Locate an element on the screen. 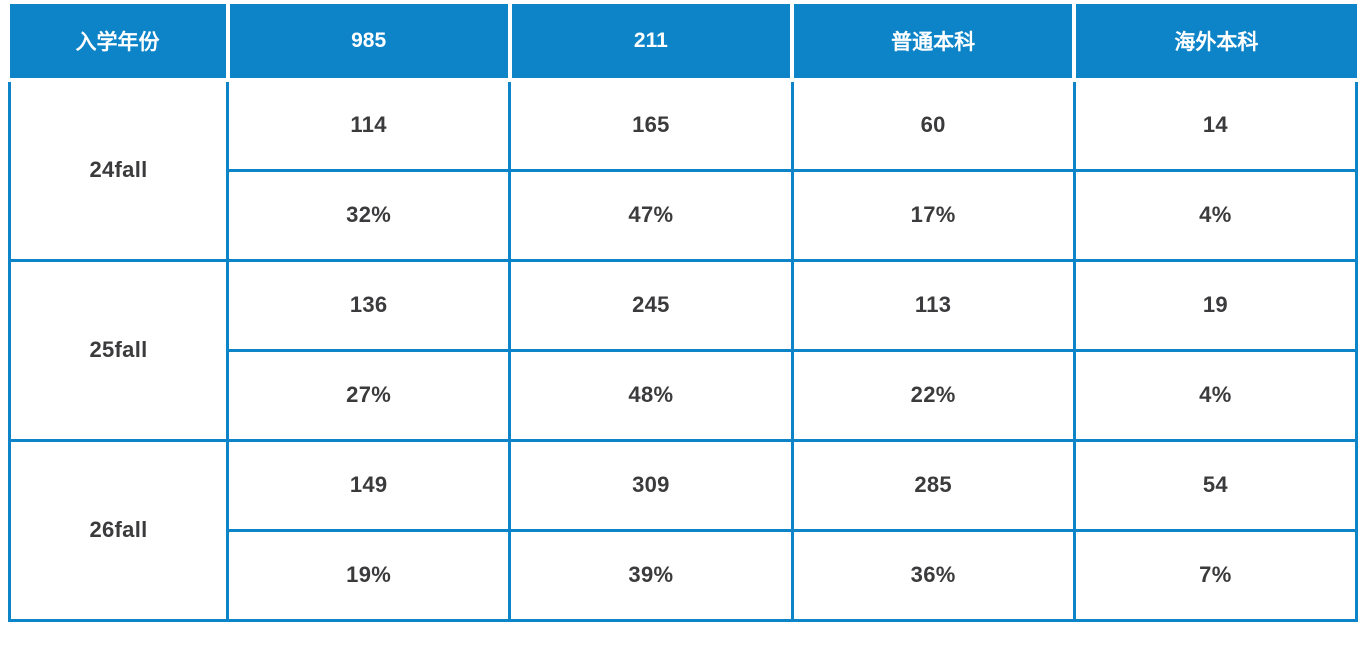  percent-cell-26fall-985: 19% is located at coordinates (368, 575).